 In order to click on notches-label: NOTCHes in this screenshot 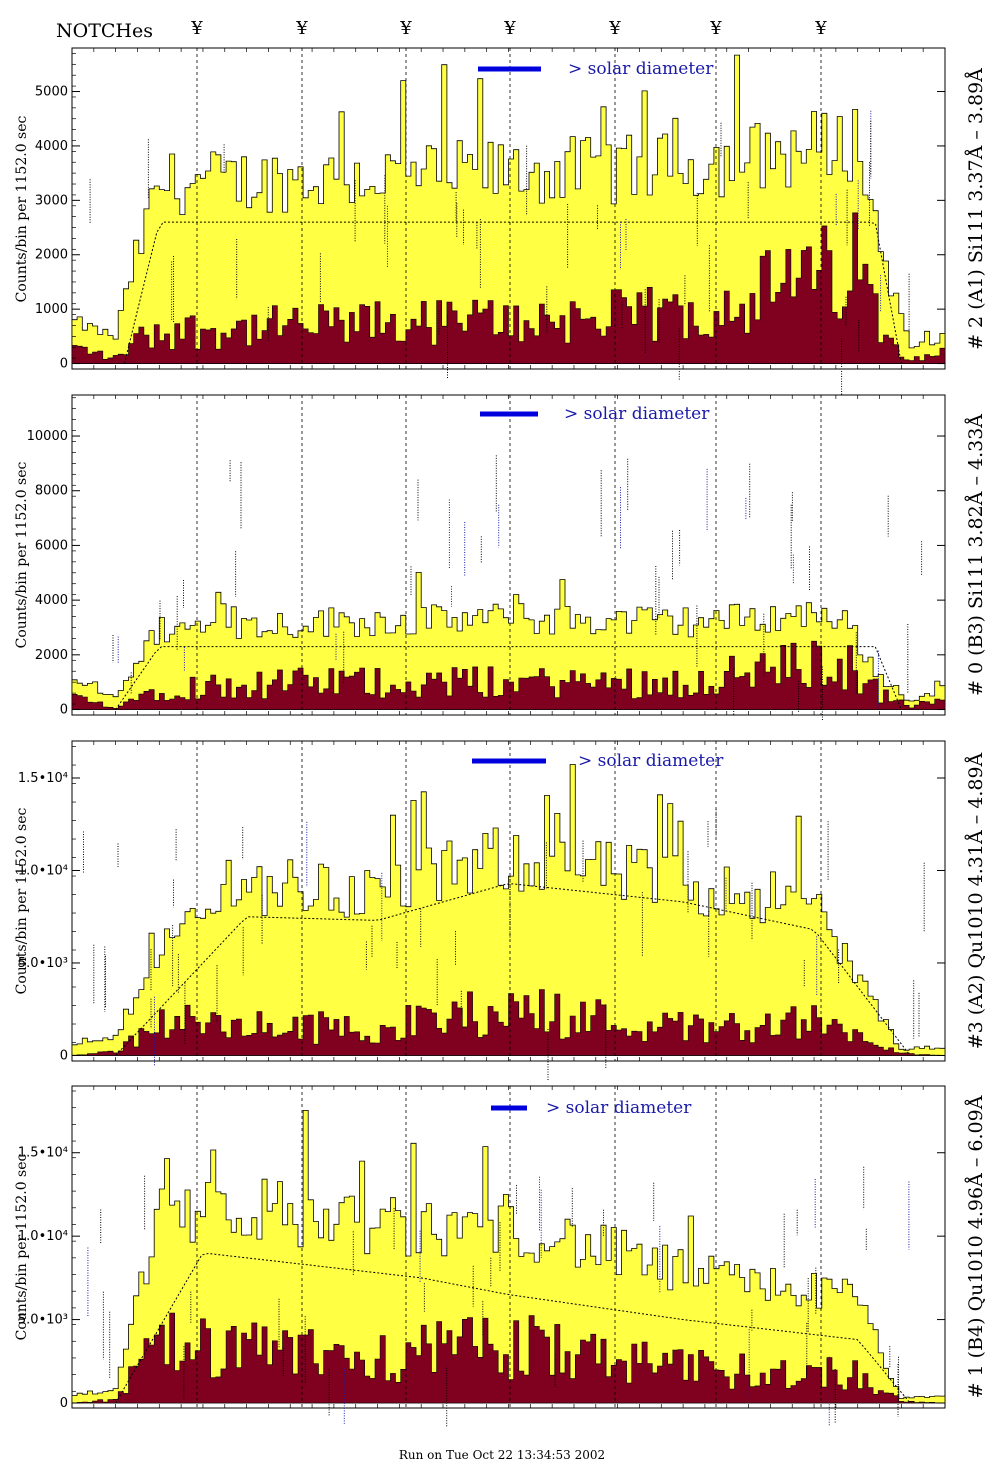, I will do `click(104, 31)`.